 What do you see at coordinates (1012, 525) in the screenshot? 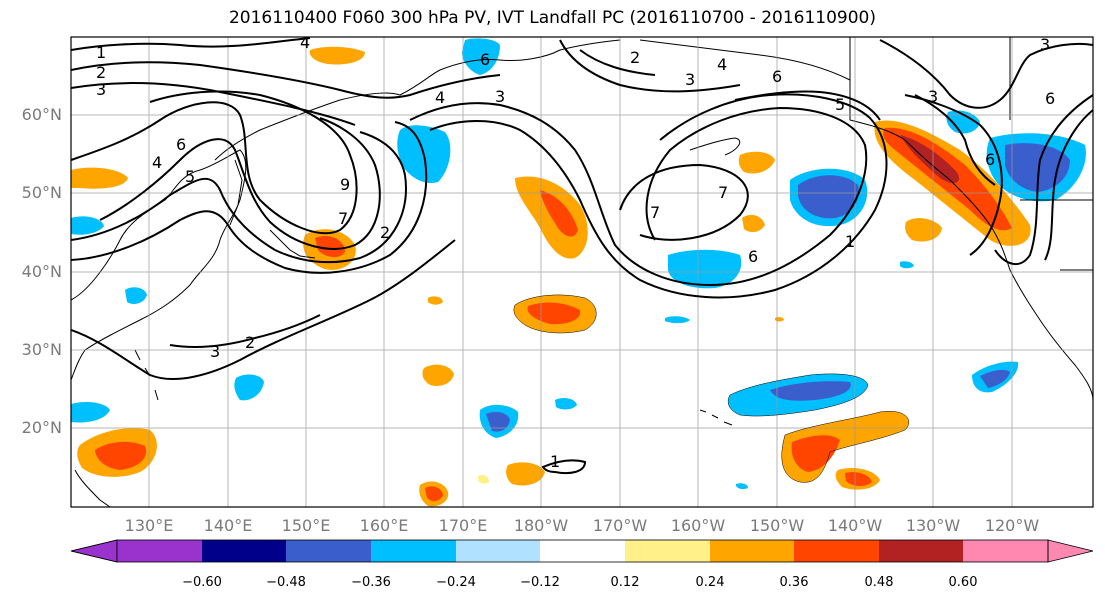
I see `lon-label: 120°W` at bounding box center [1012, 525].